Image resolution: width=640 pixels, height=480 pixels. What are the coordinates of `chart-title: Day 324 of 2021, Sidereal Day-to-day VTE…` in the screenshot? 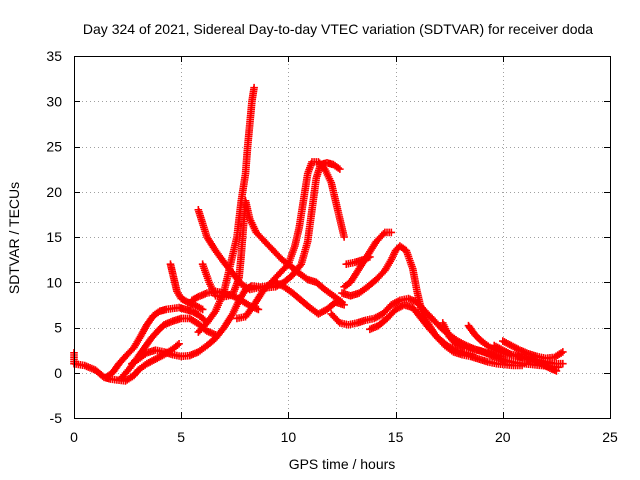 It's located at (338, 29).